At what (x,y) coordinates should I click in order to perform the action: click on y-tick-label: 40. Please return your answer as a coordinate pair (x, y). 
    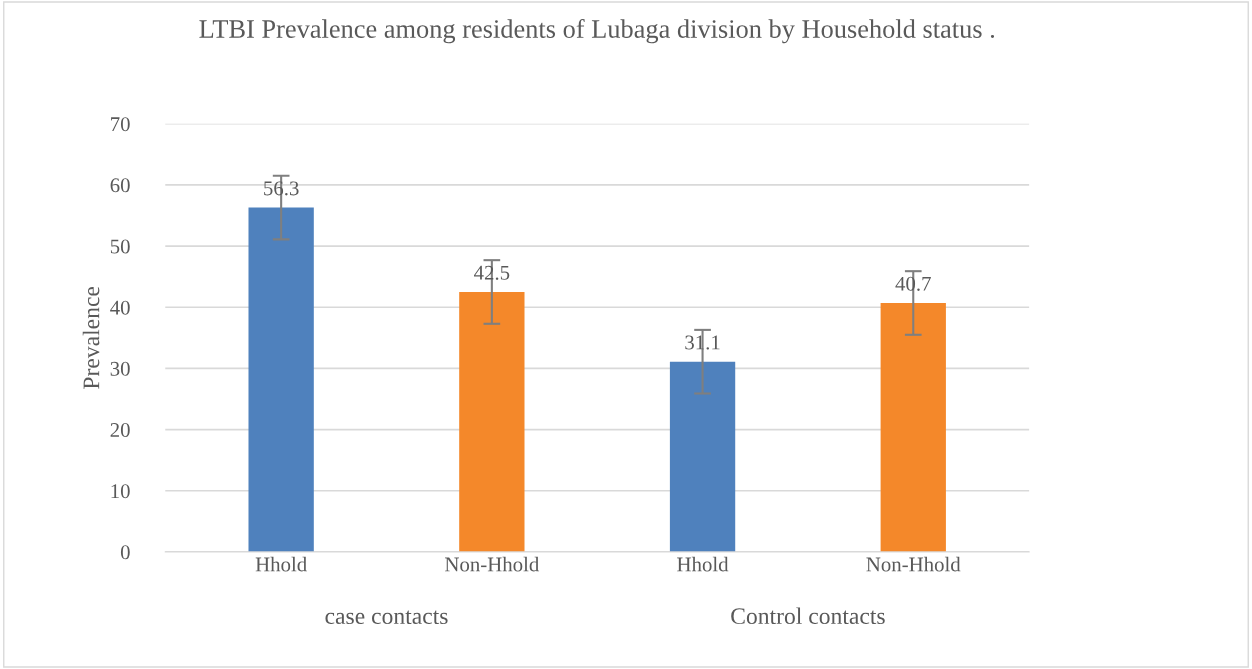
    Looking at the image, I should click on (120, 307).